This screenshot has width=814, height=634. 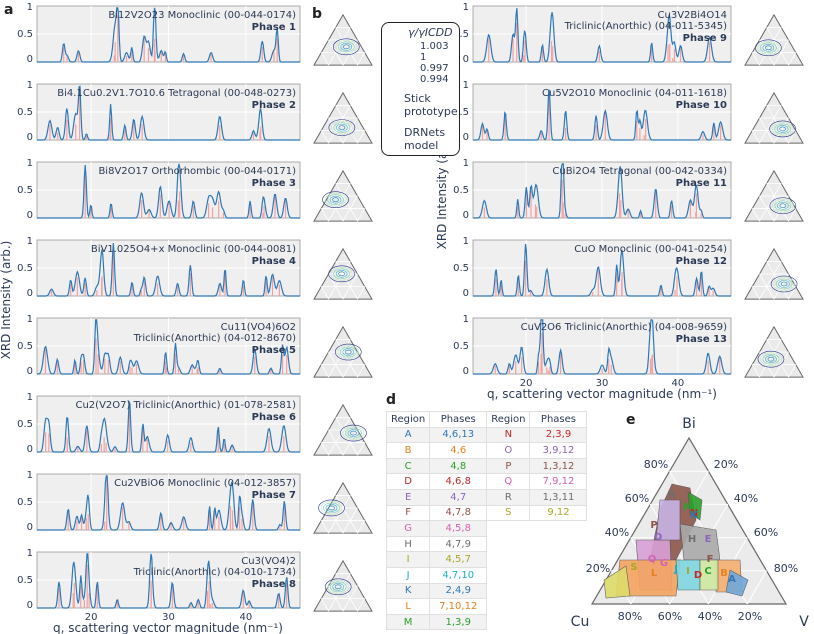 What do you see at coordinates (317, 14) in the screenshot?
I see `panel-label: b` at bounding box center [317, 14].